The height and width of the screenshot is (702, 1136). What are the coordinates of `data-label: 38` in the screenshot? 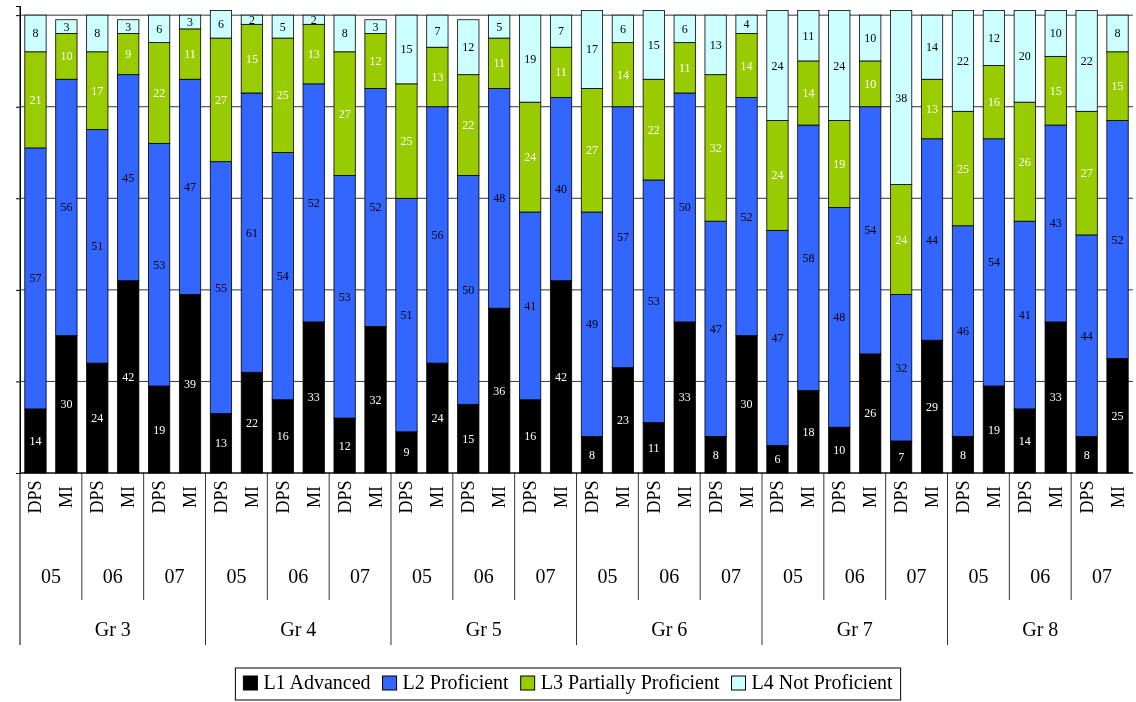 It's located at (901, 97).